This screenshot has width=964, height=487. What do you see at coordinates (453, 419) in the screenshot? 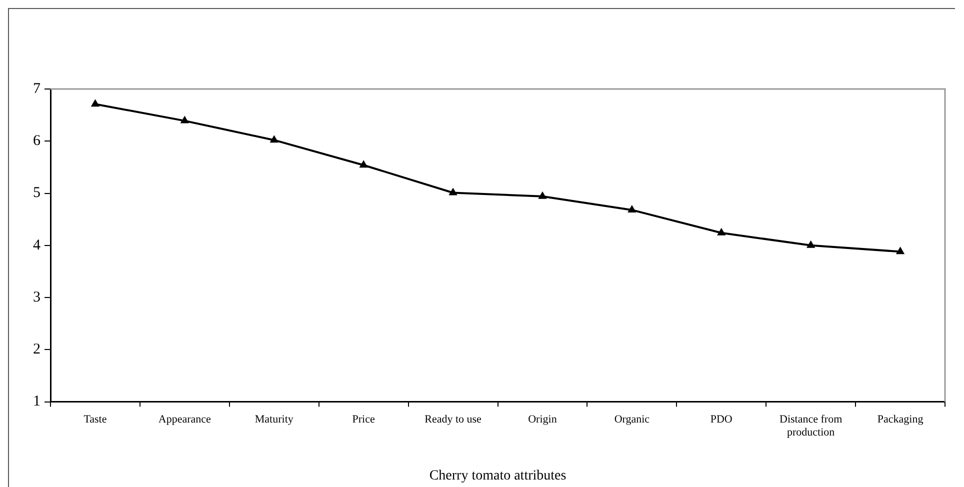
I see `x-tick-label: Ready to use` at bounding box center [453, 419].